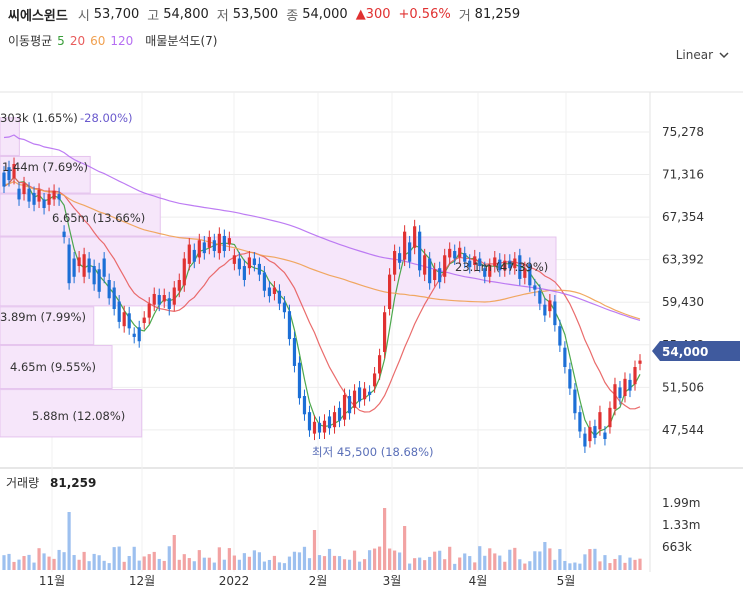  I want to click on date-tick-label: 3월, so click(392, 581).